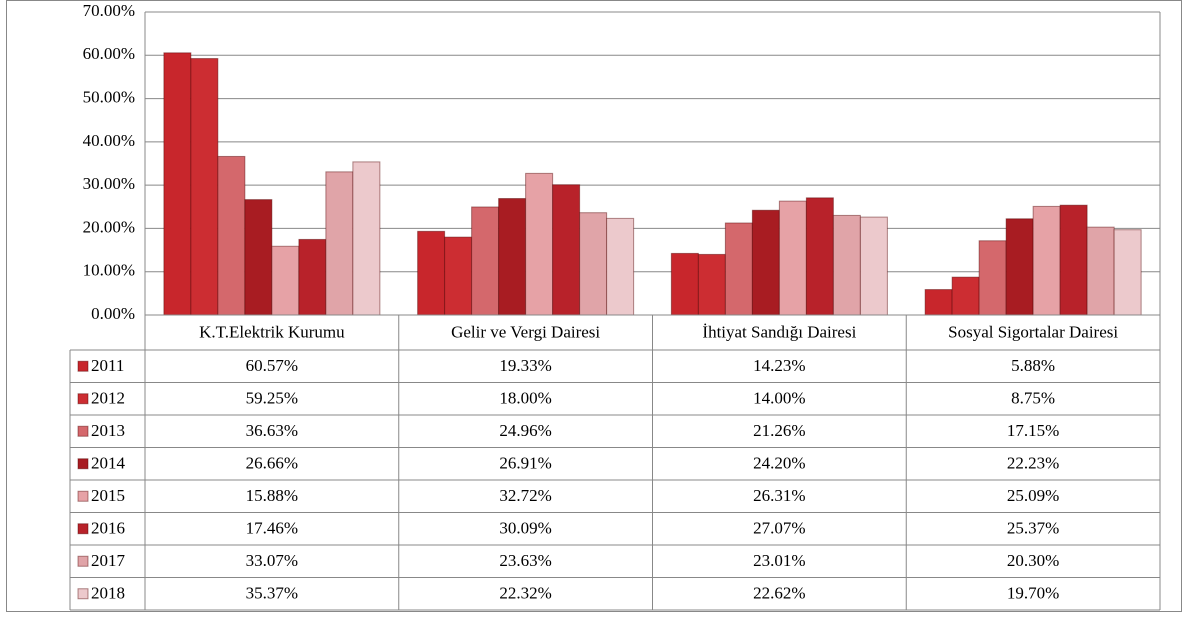 The width and height of the screenshot is (1188, 617). Describe the element at coordinates (779, 331) in the screenshot. I see `x-tick-label: İhtiyat Sandığı Dairesi` at that location.